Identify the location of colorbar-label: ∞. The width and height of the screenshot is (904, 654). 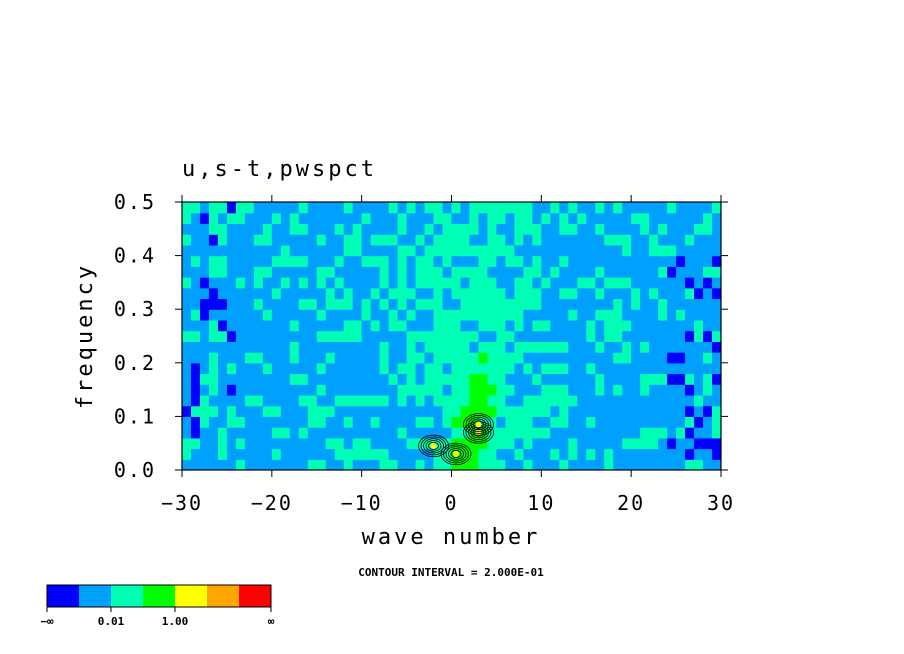
(271, 621).